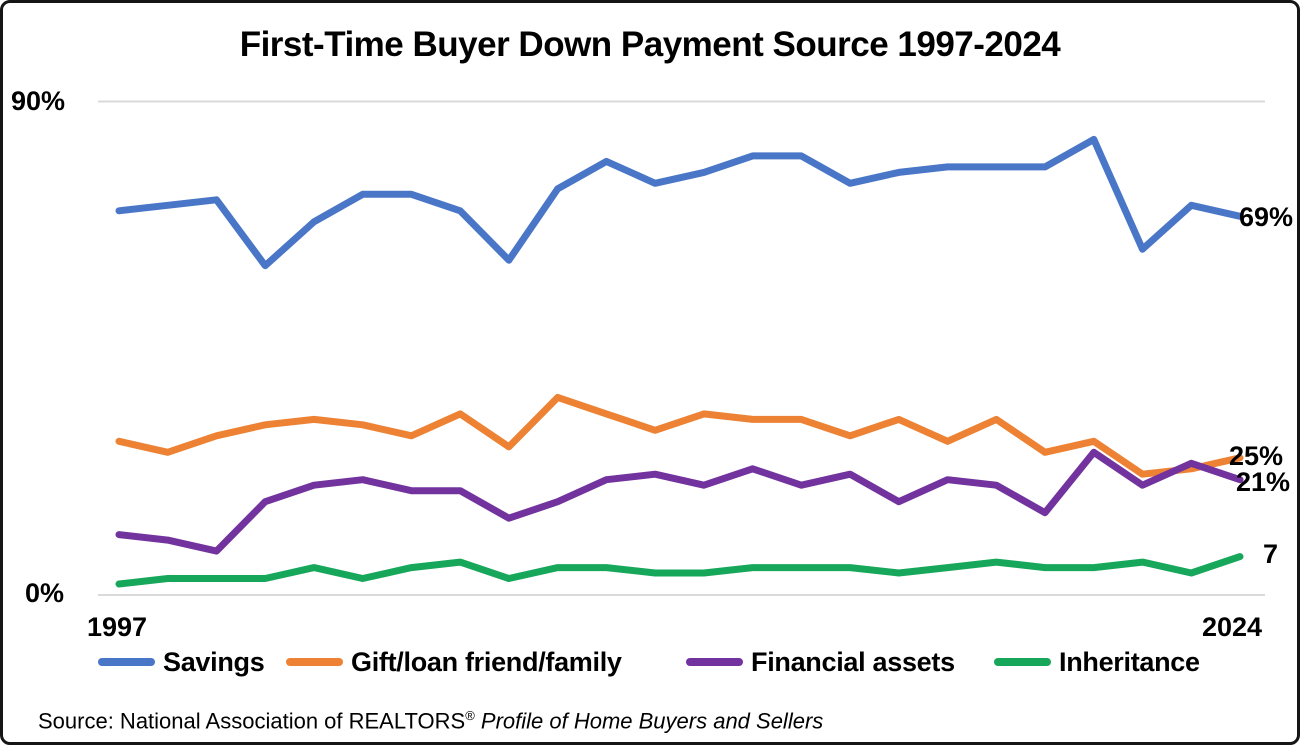 This screenshot has height=745, width=1300. Describe the element at coordinates (1271, 554) in the screenshot. I see `end-label-inheritance: 7` at that location.